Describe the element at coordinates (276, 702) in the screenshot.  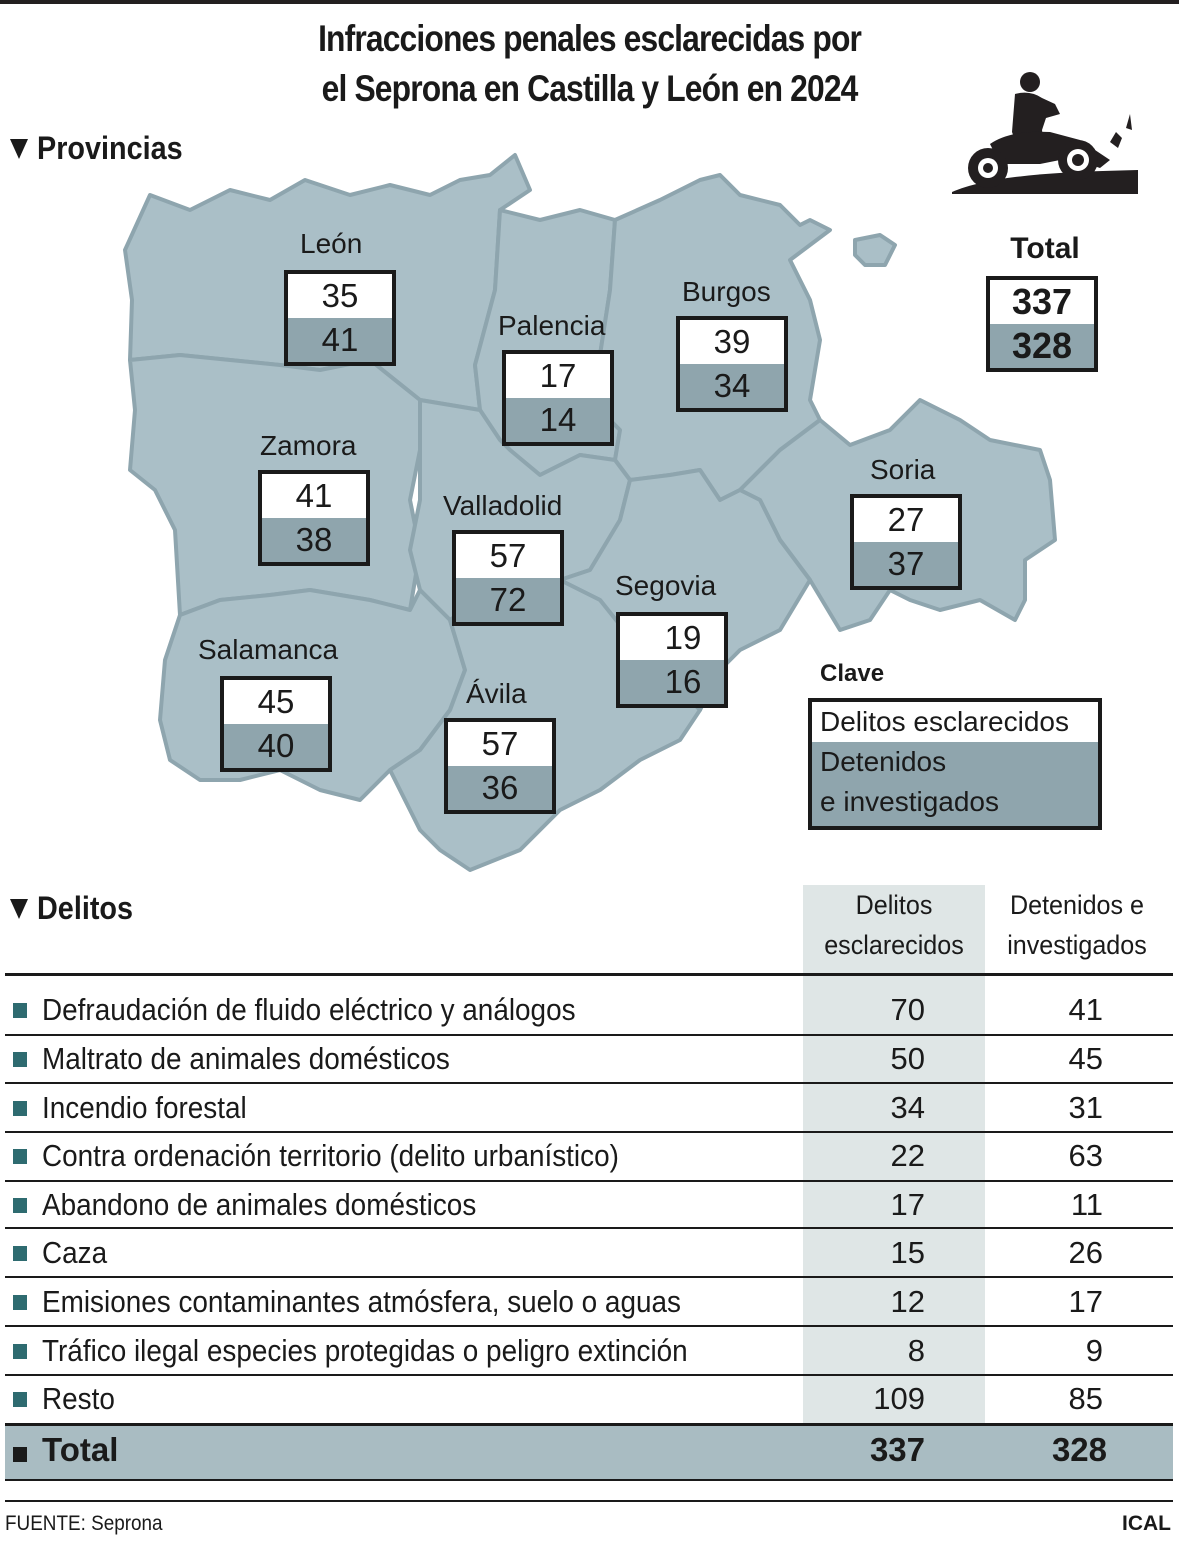
I see `delitos-value: 45` at that location.